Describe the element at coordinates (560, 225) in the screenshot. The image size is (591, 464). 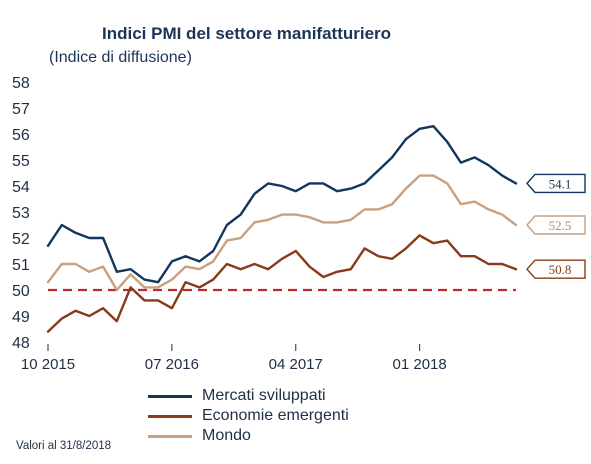
I see `end-label-text: 52.5` at that location.